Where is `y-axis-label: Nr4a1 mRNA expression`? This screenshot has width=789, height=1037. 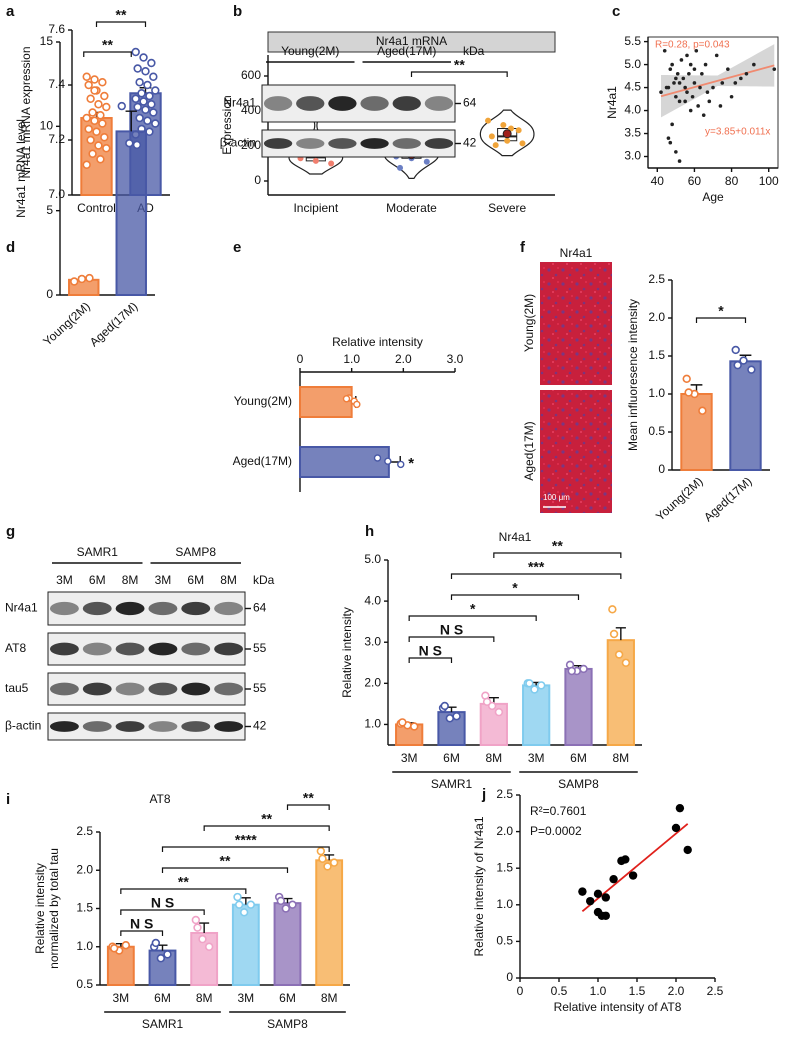 y-axis-label: Nr4a1 mRNA expression is located at coordinates (26, 112).